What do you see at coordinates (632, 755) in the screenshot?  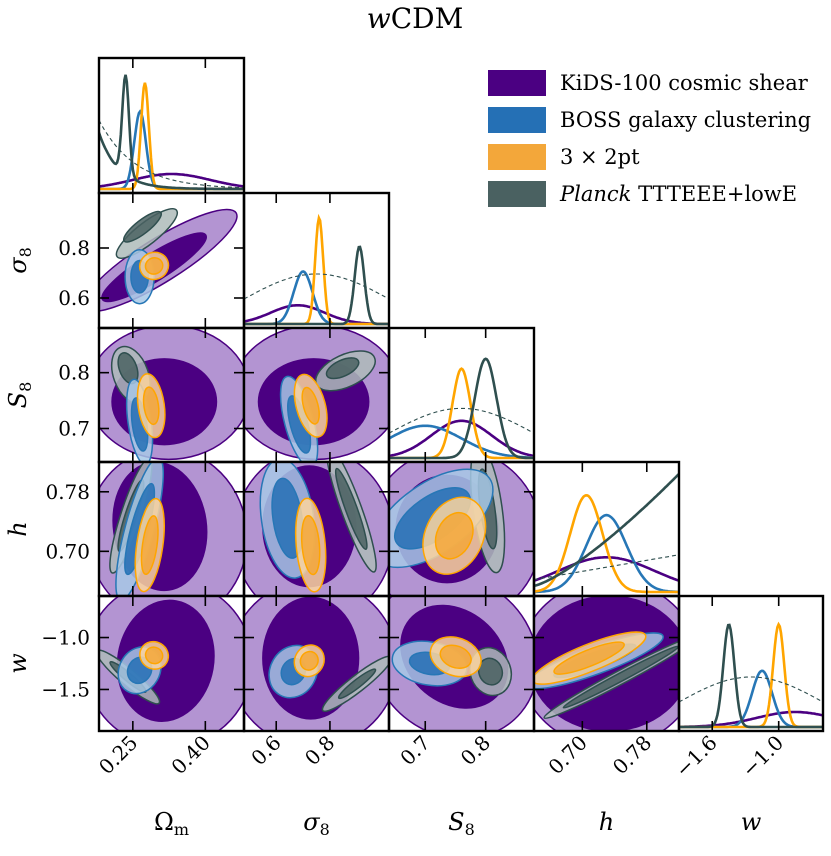 I see `x-tick-label-h: 0.78` at bounding box center [632, 755].